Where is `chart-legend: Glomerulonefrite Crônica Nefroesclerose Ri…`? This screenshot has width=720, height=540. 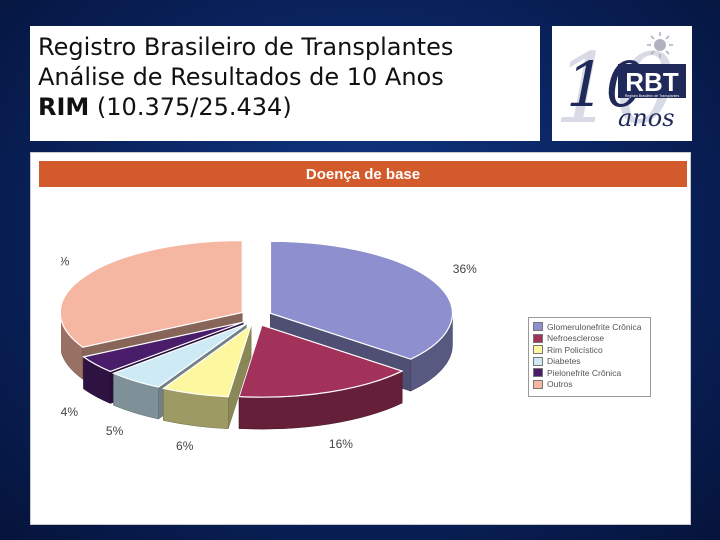 chart-legend: Glomerulonefrite Crônica Nefroesclerose Ri… is located at coordinates (589, 357).